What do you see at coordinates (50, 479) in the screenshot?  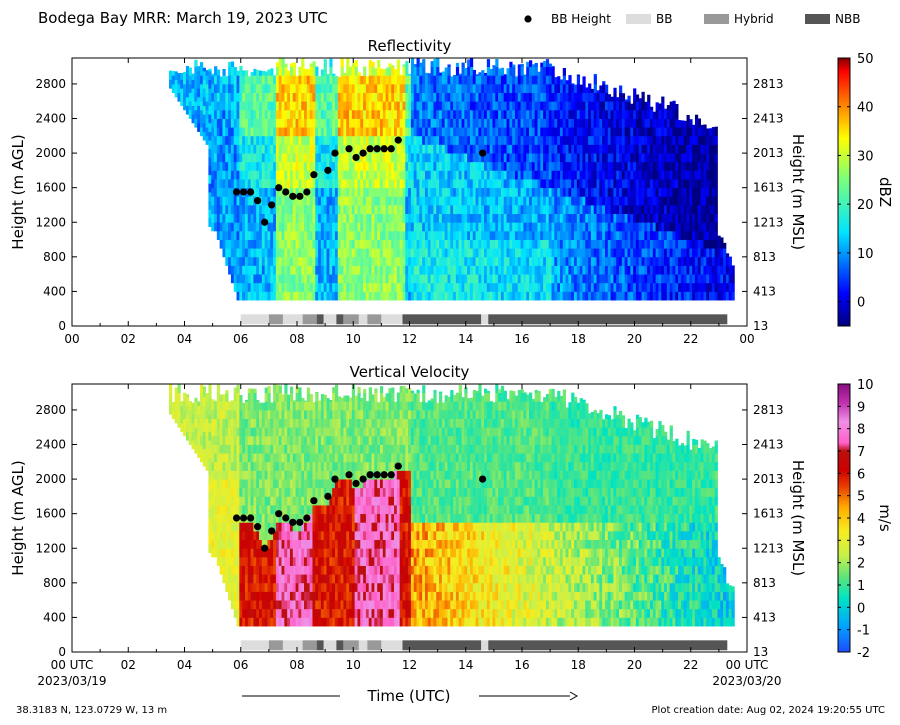 I see `y-tick-label: 2000` at bounding box center [50, 479].